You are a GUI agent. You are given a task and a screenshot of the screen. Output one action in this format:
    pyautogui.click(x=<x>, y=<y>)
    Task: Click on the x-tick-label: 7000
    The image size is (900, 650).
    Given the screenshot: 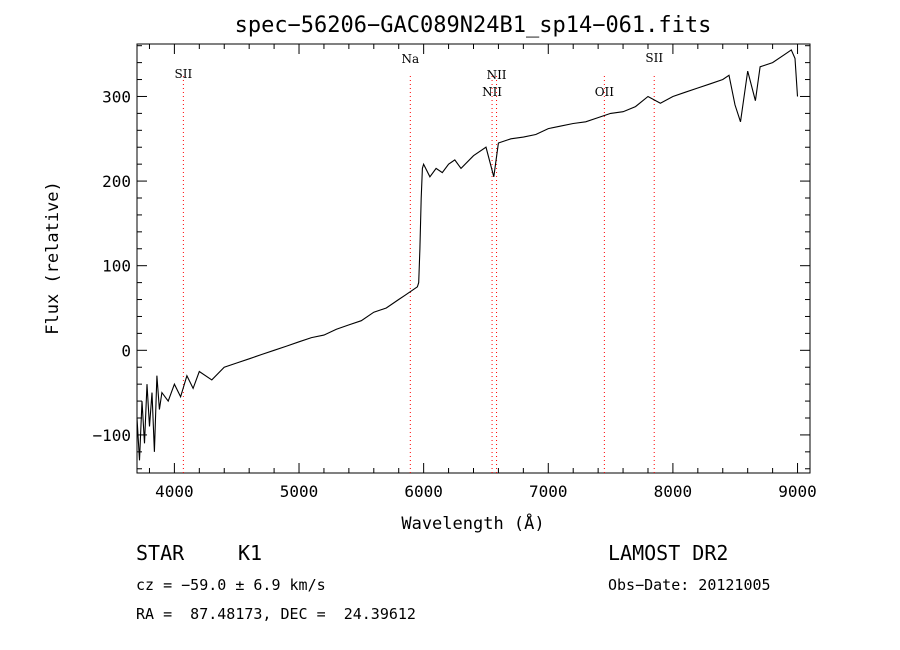 What is the action you would take?
    pyautogui.click(x=548, y=491)
    